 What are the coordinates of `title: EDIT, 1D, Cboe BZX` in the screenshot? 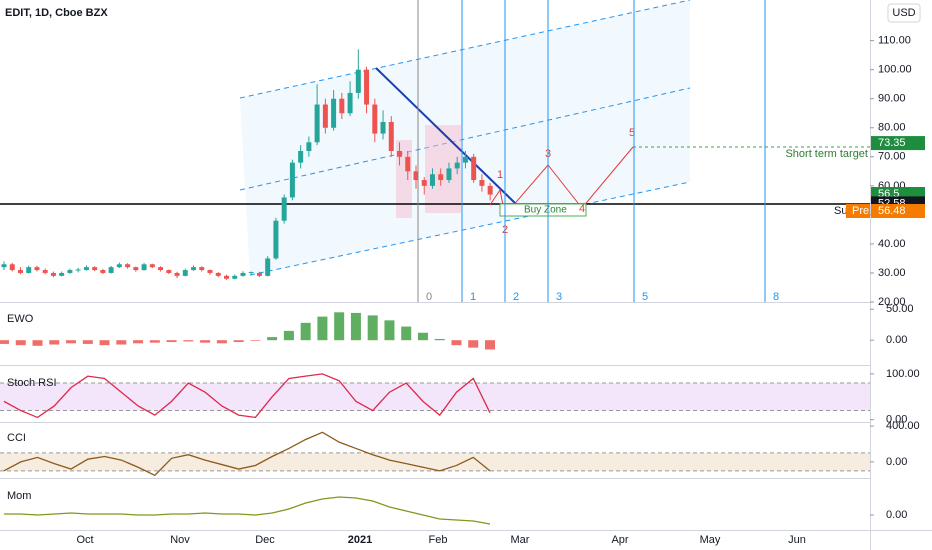 It's located at (56, 13).